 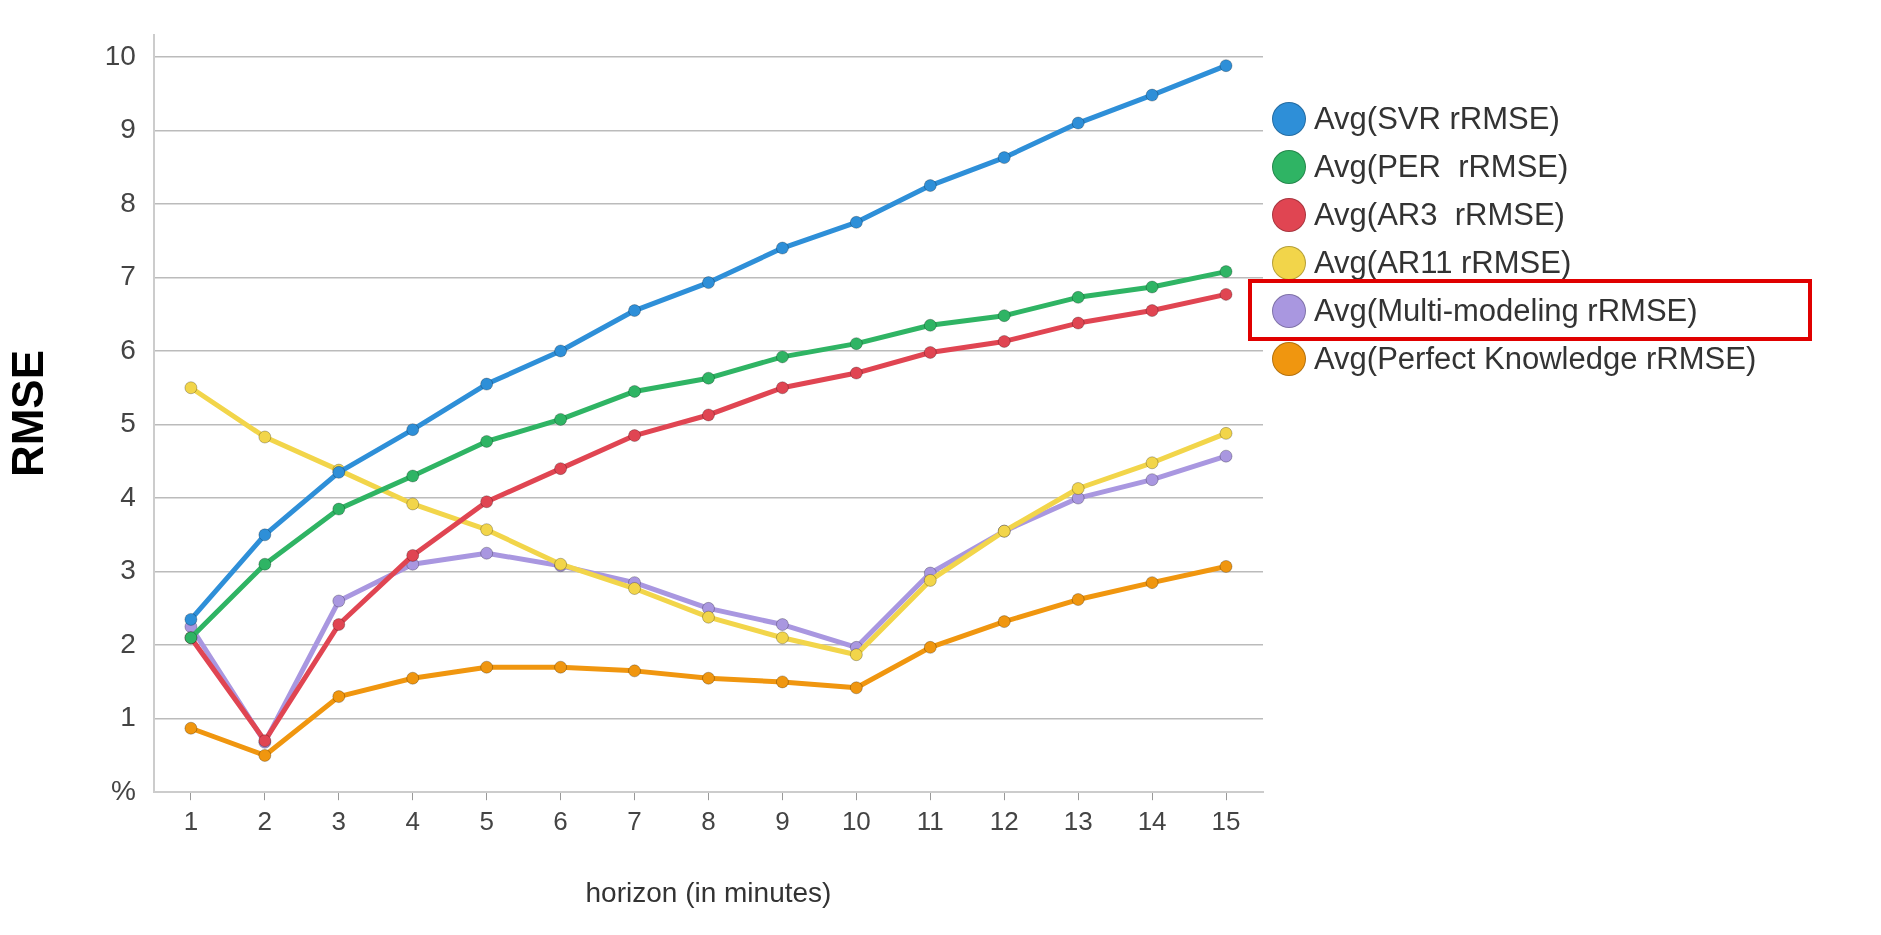 What do you see at coordinates (1535, 359) in the screenshot?
I see `legend-label: Avg(Perfect Knowledge rRMSE)` at bounding box center [1535, 359].